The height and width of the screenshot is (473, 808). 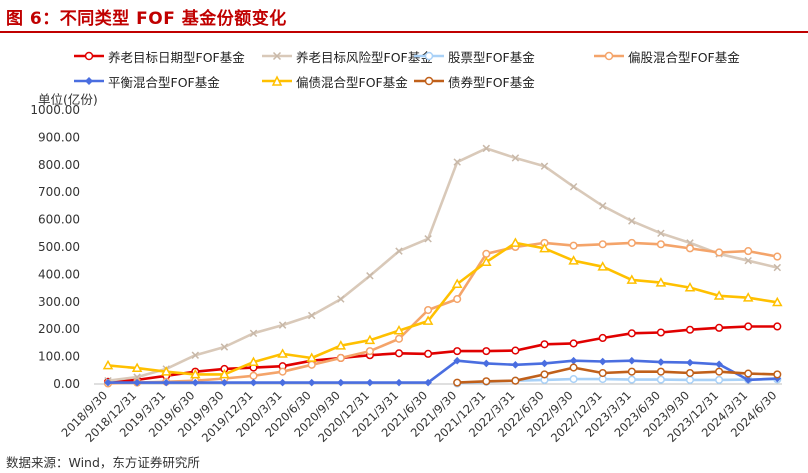 What do you see at coordinates (59, 302) in the screenshot?
I see `y-tick-label: 300.00` at bounding box center [59, 302].